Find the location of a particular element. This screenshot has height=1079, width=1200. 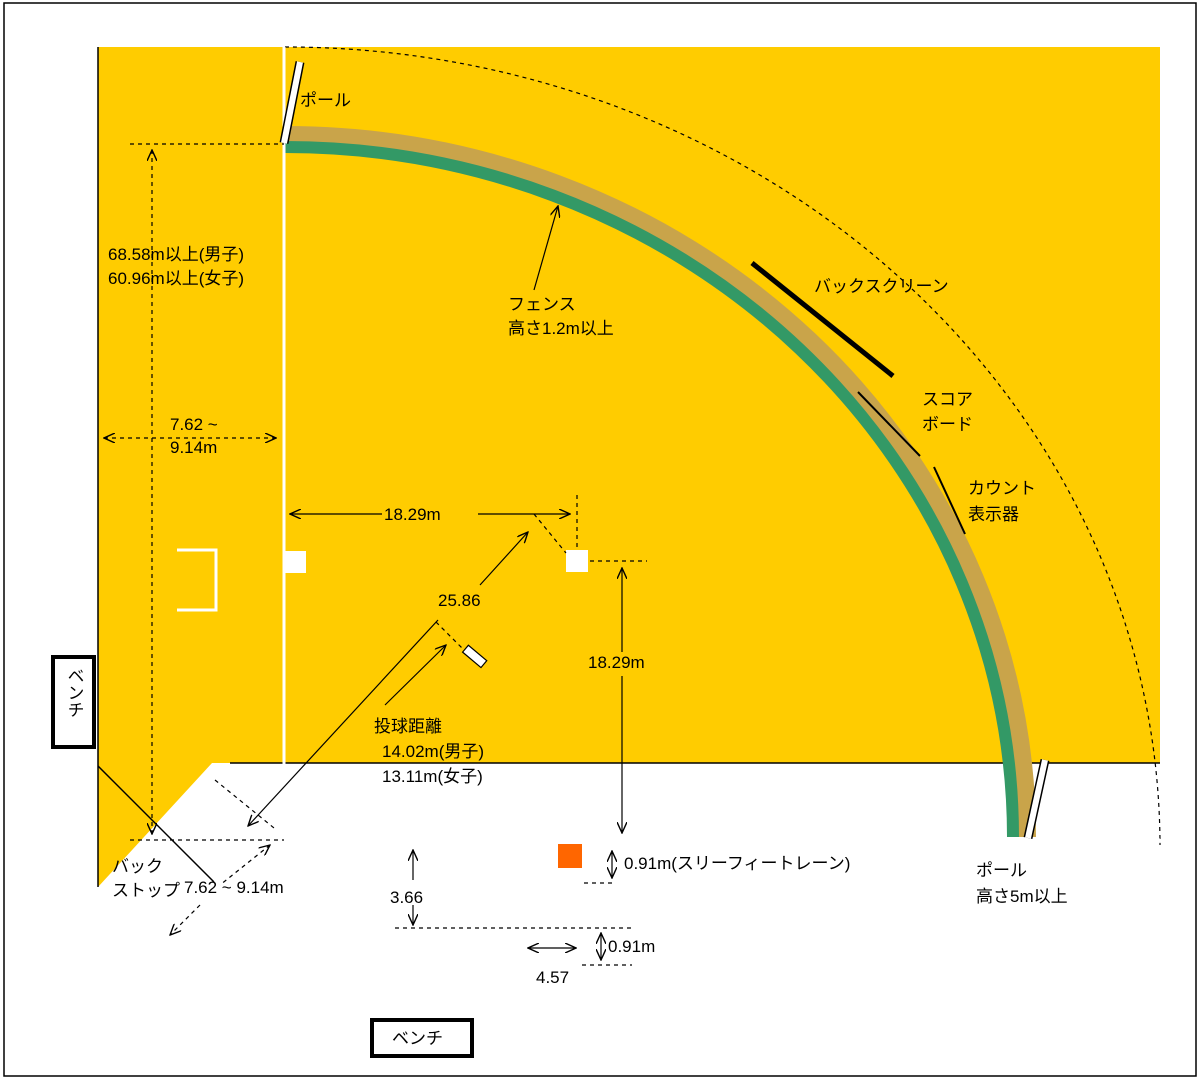

label-bench-left: ベンチ is located at coordinates (74, 692).